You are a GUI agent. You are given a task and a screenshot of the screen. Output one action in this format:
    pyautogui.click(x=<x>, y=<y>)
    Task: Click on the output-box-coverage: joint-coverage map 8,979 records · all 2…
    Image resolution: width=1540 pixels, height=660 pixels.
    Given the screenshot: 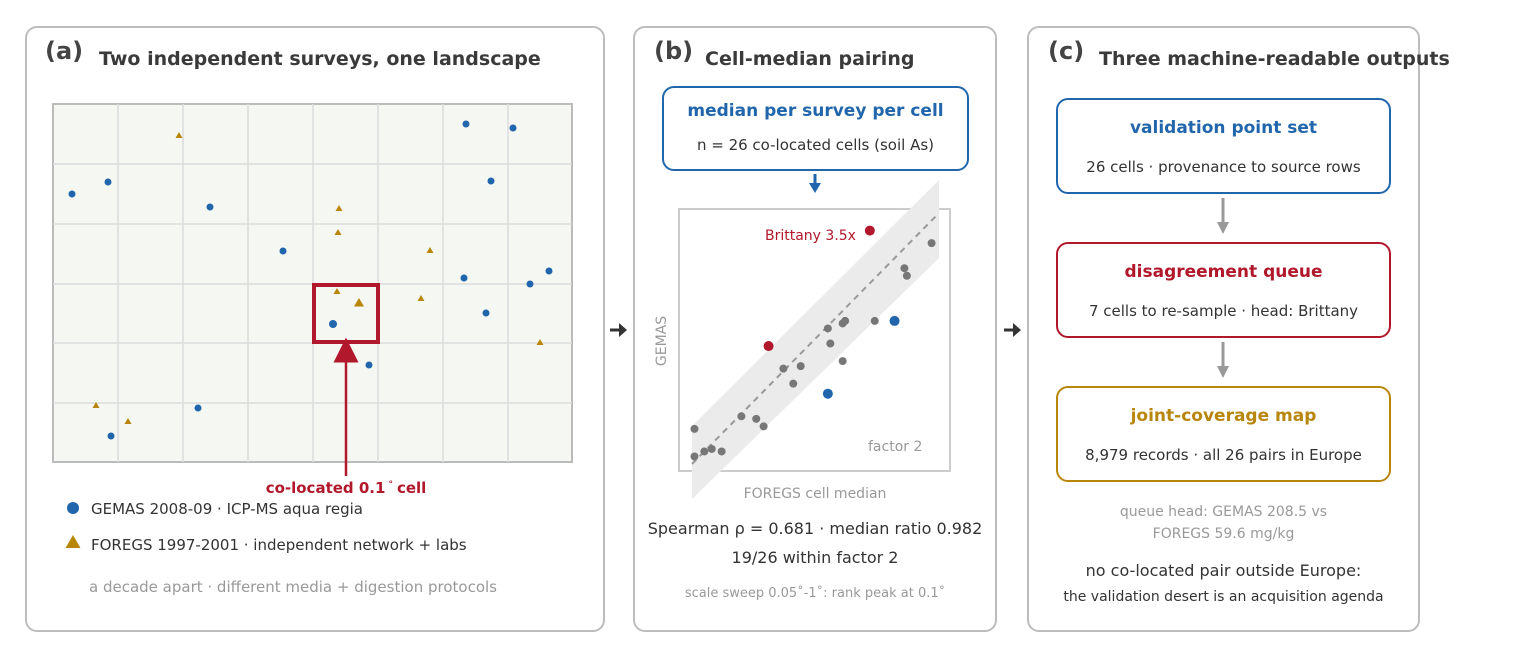 What is the action you would take?
    pyautogui.click(x=1223, y=434)
    